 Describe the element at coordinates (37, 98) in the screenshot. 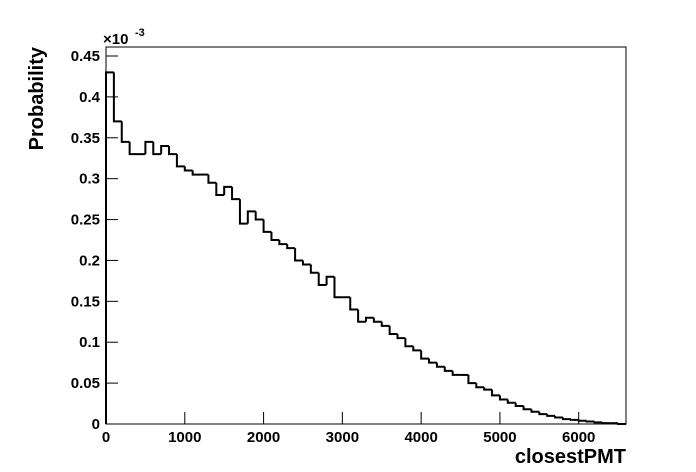

I see `y-axis-label: Probability` at that location.